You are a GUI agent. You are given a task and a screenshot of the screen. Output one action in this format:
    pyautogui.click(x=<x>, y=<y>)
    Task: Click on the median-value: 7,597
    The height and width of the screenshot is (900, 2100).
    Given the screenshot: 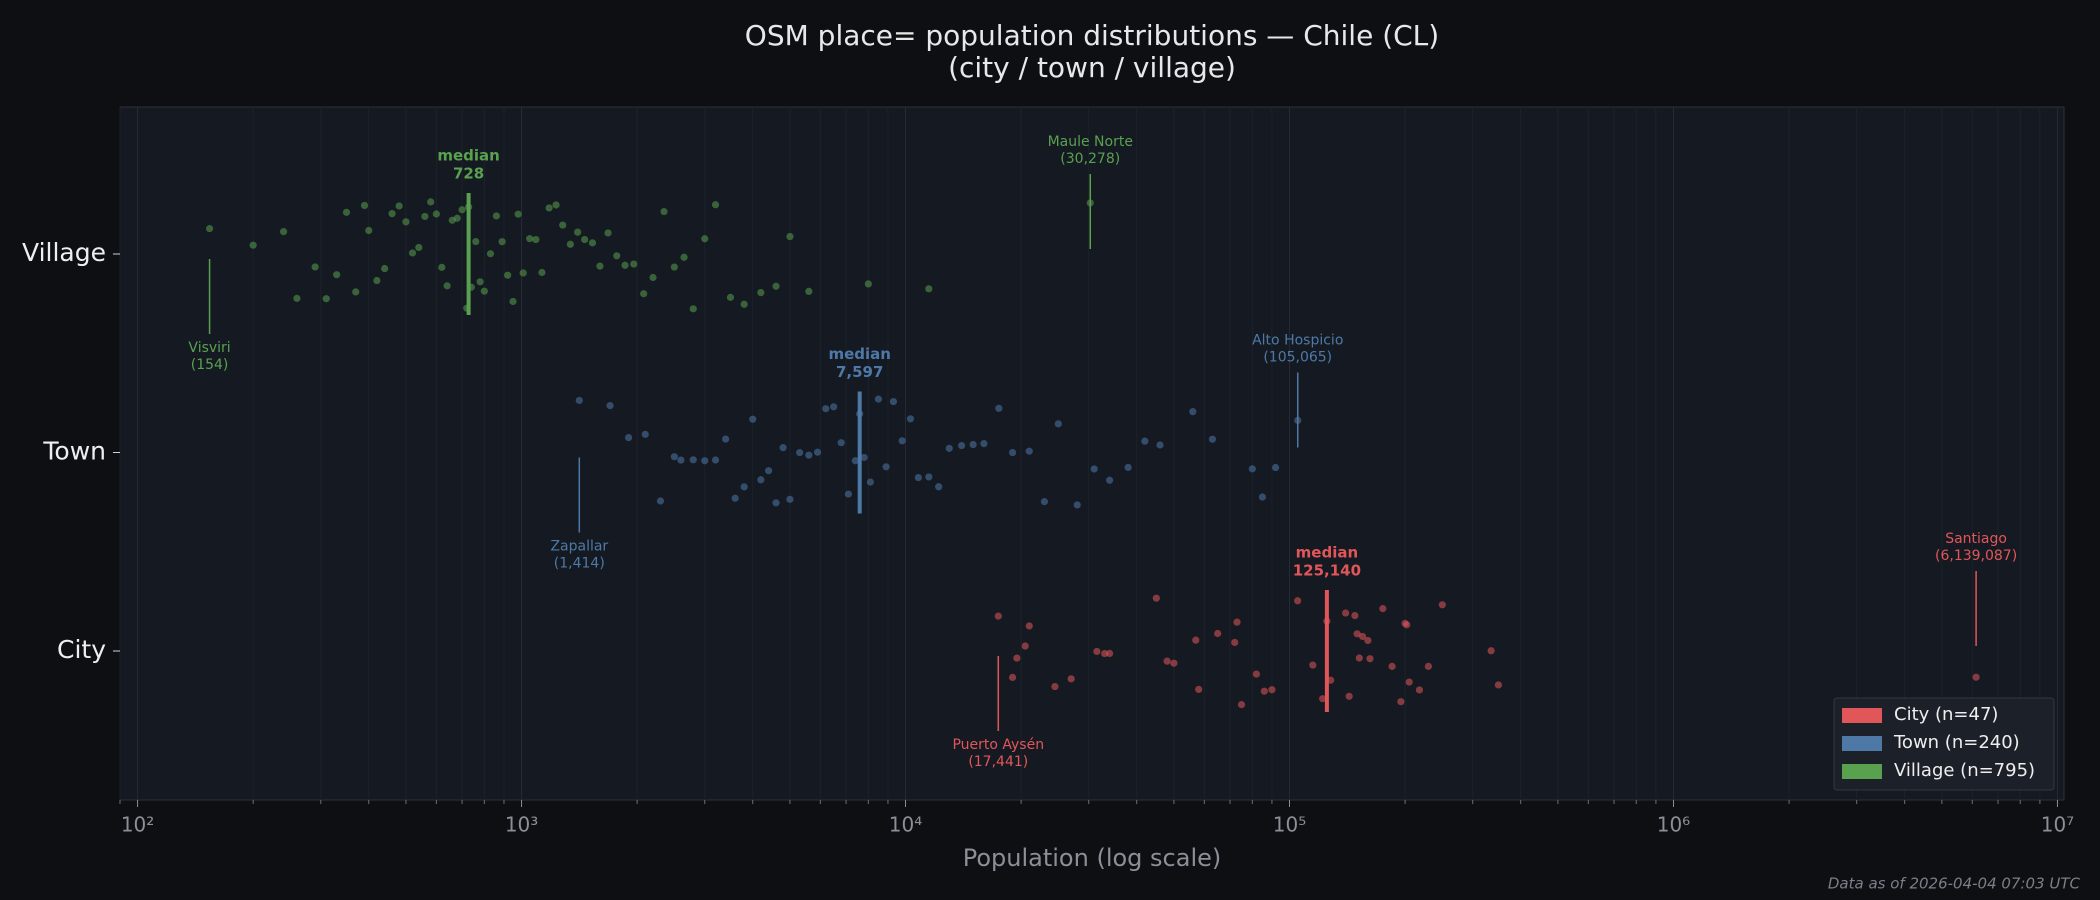 What is the action you would take?
    pyautogui.click(x=859, y=372)
    